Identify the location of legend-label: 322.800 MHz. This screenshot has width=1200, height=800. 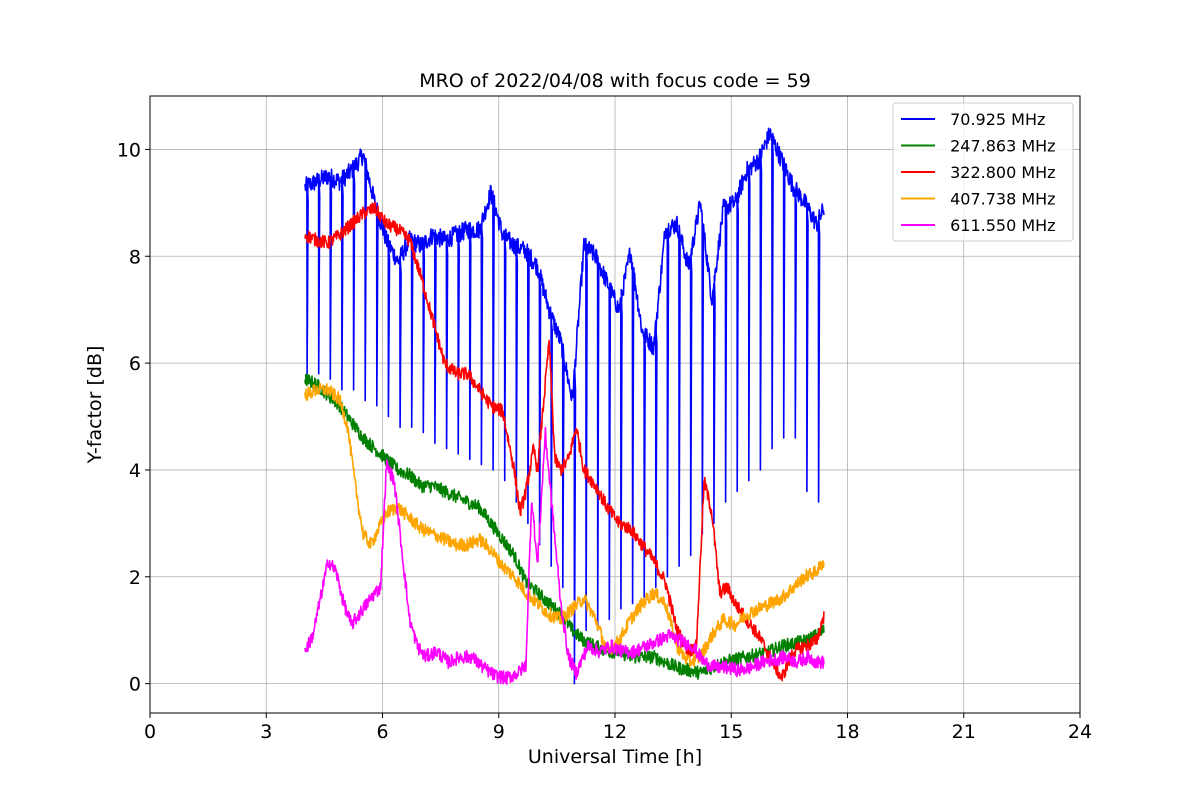
(1000, 172).